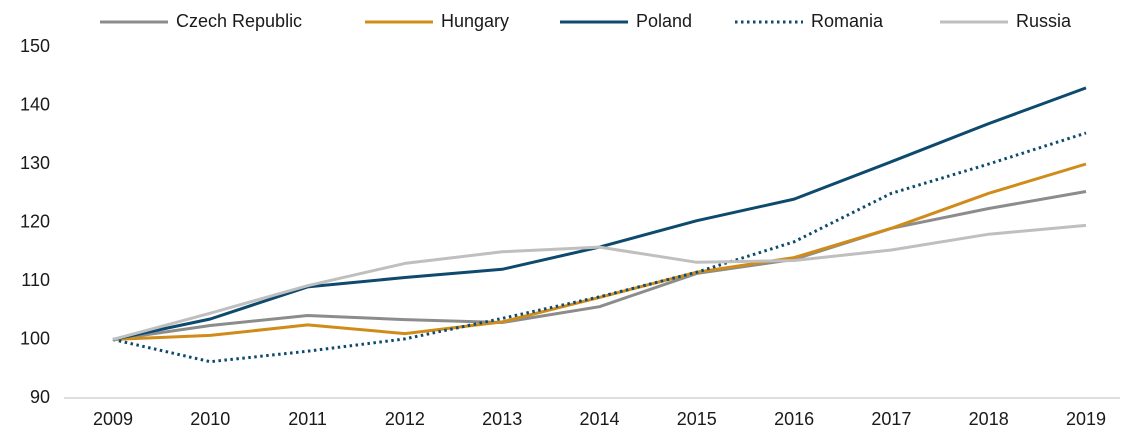 This screenshot has height=432, width=1122. What do you see at coordinates (35, 221) in the screenshot?
I see `y-tick-label: 120` at bounding box center [35, 221].